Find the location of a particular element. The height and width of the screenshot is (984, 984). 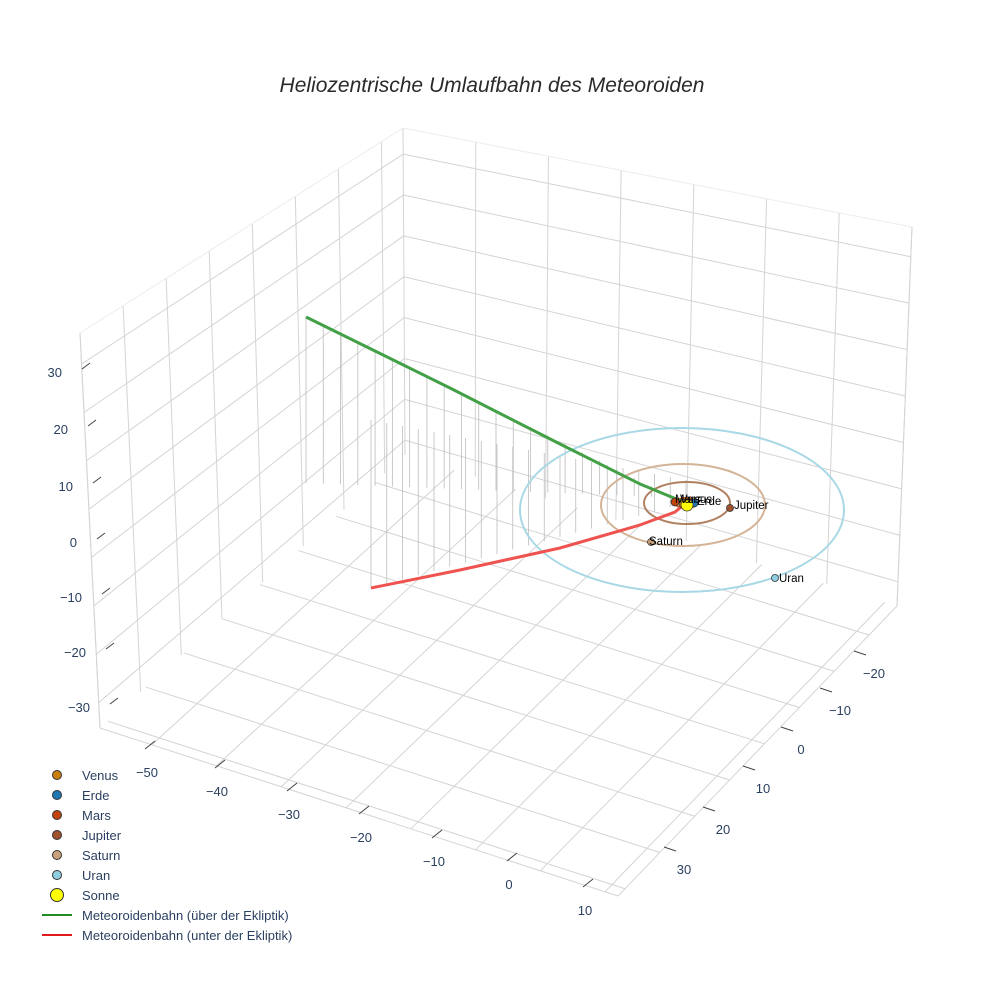

saturn-label: Saturn is located at coordinates (666, 542).